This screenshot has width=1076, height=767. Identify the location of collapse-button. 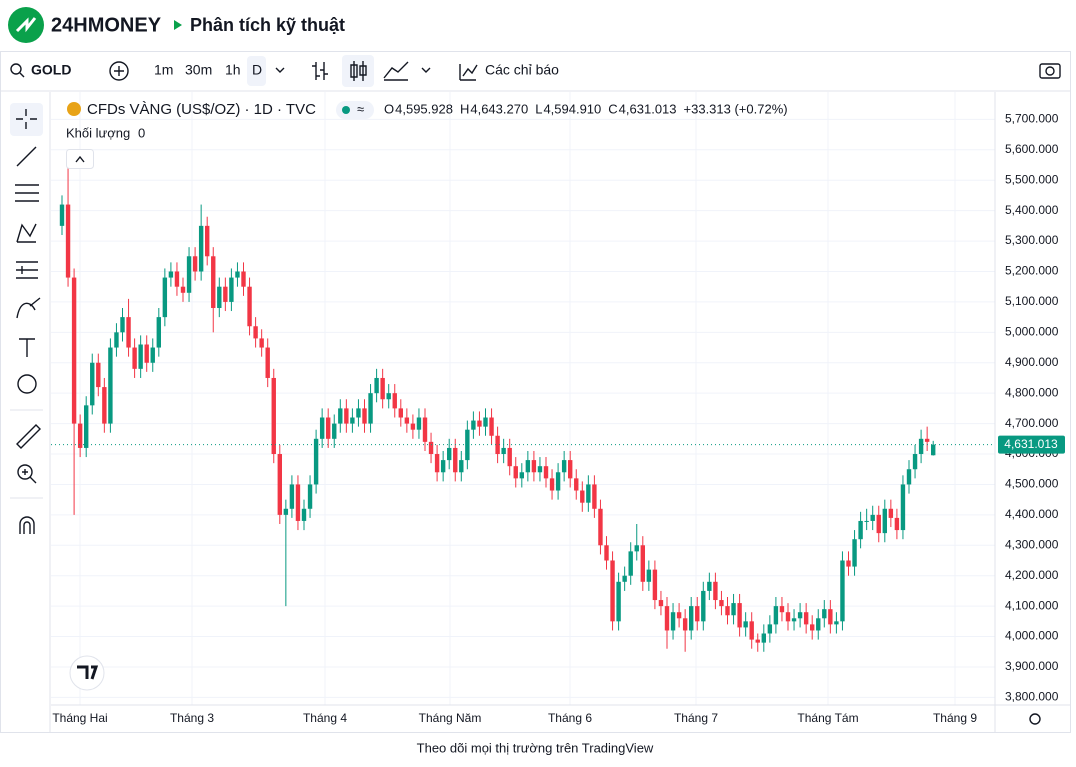
(80, 159).